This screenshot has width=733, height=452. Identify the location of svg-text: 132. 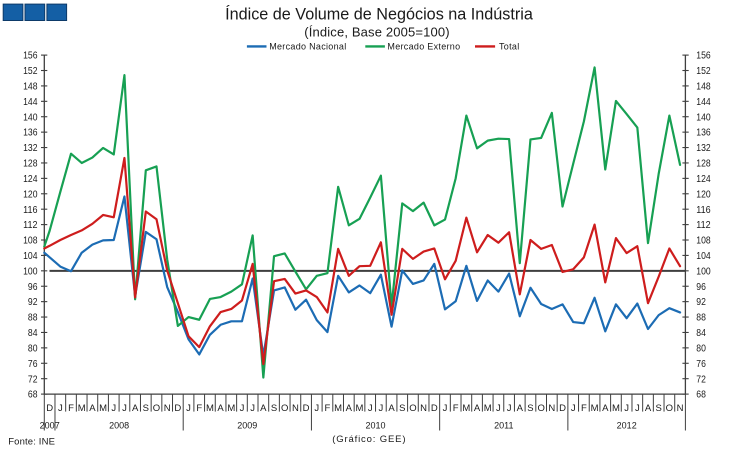
(30, 148).